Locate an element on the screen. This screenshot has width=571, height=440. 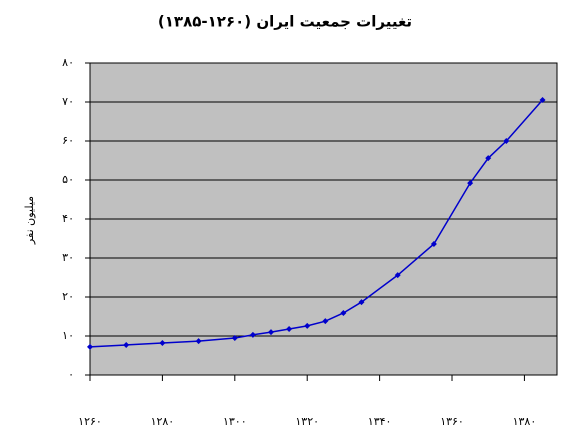
x-tick-label: ۱۳۸۰ is located at coordinates (525, 421).